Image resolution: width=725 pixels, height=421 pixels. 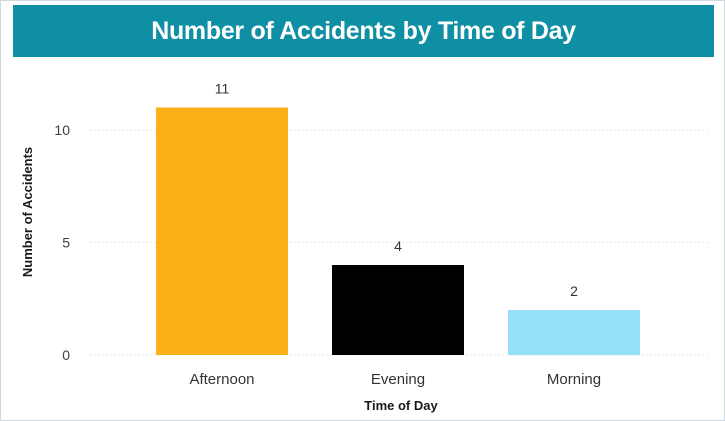 I want to click on data-label: 4, so click(x=398, y=246).